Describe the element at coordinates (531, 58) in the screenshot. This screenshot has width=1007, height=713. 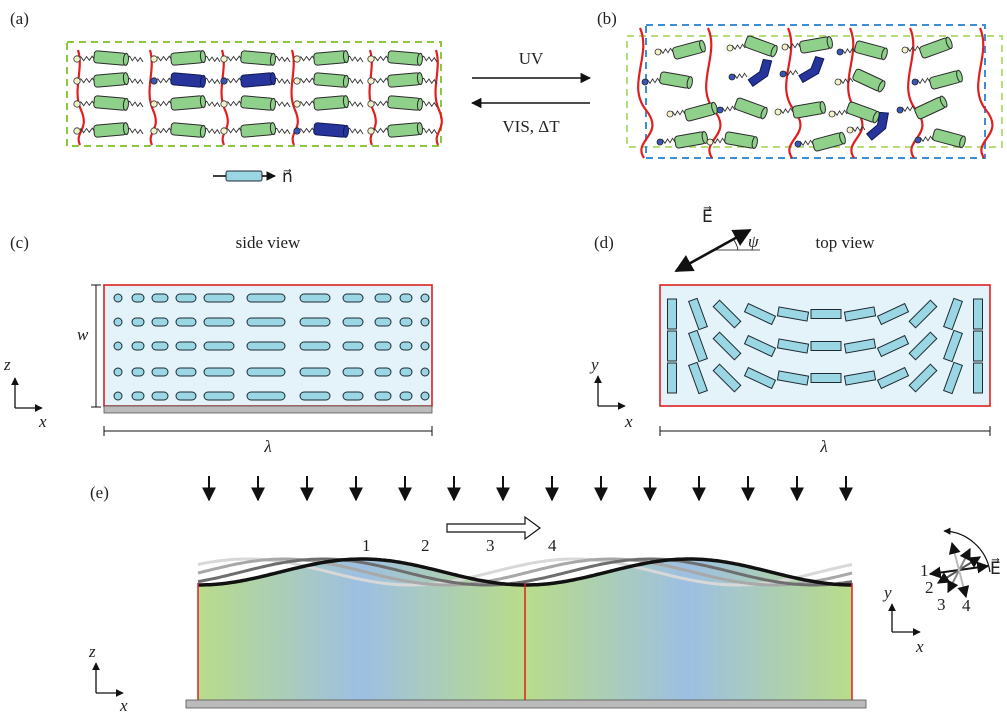
I see `uv-label: UV` at that location.